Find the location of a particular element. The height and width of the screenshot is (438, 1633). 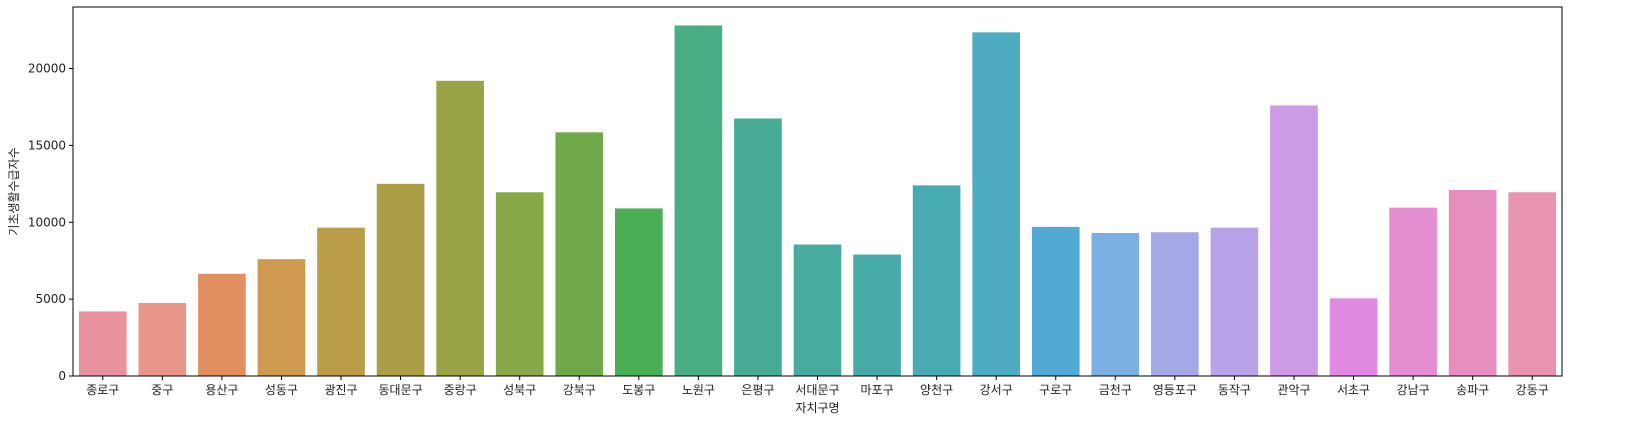

bar-종로구 is located at coordinates (102, 343).